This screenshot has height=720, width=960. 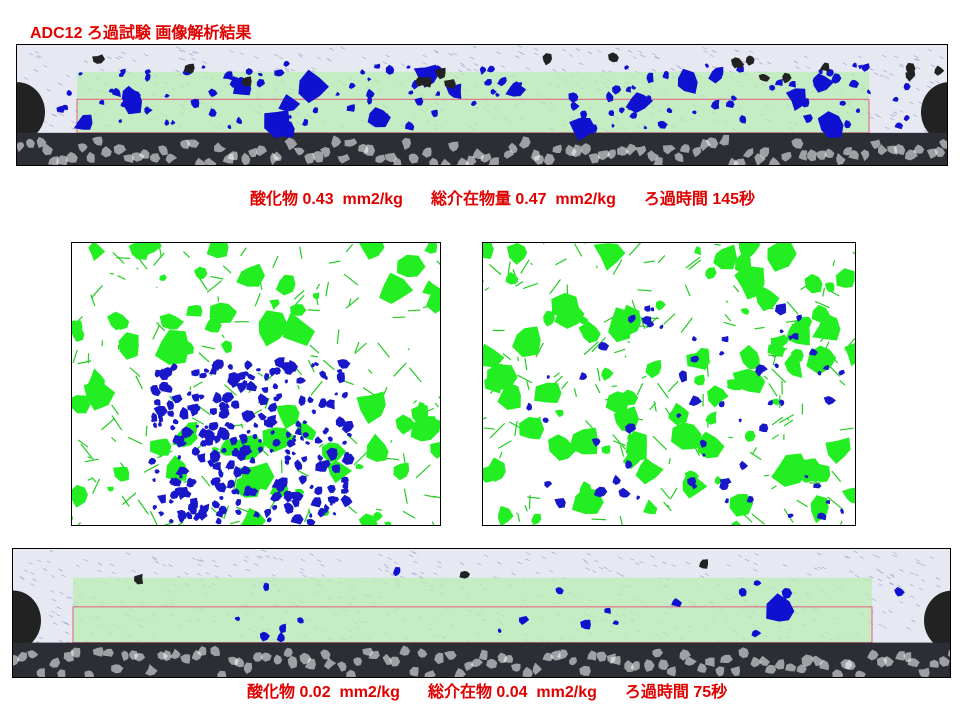 I want to click on edge-shadow, so click(x=27, y=620).